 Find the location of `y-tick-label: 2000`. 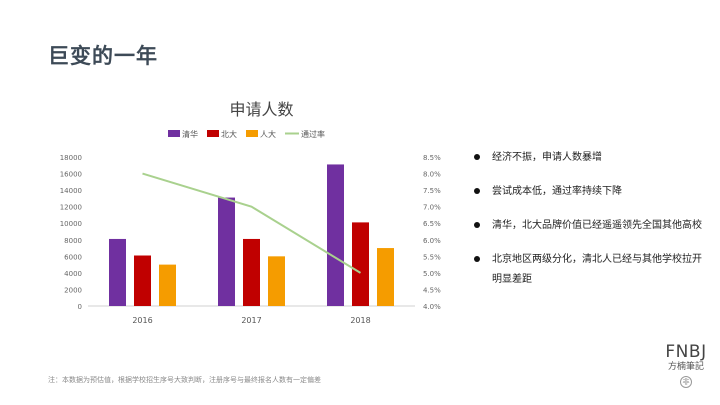

y-tick-label: 2000 is located at coordinates (73, 290).